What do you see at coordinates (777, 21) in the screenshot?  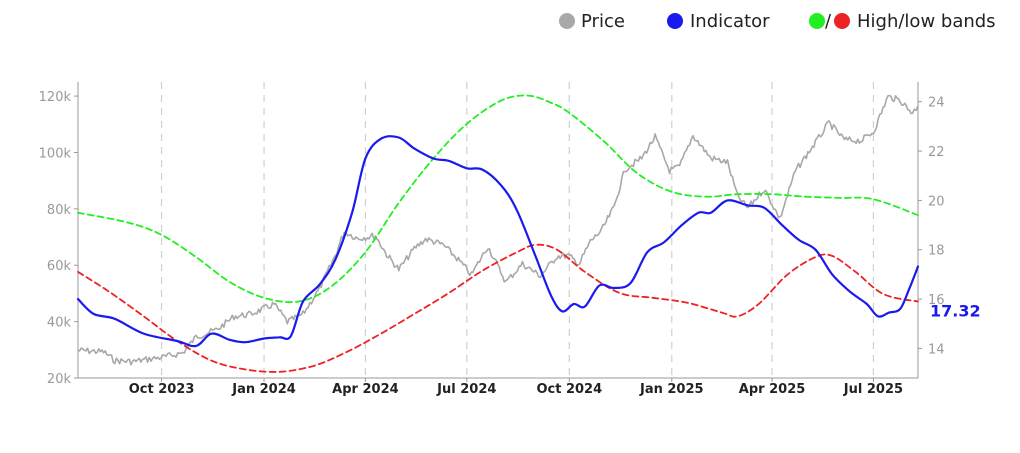 I see `legend: Price Indicator / High/low bands` at bounding box center [777, 21].